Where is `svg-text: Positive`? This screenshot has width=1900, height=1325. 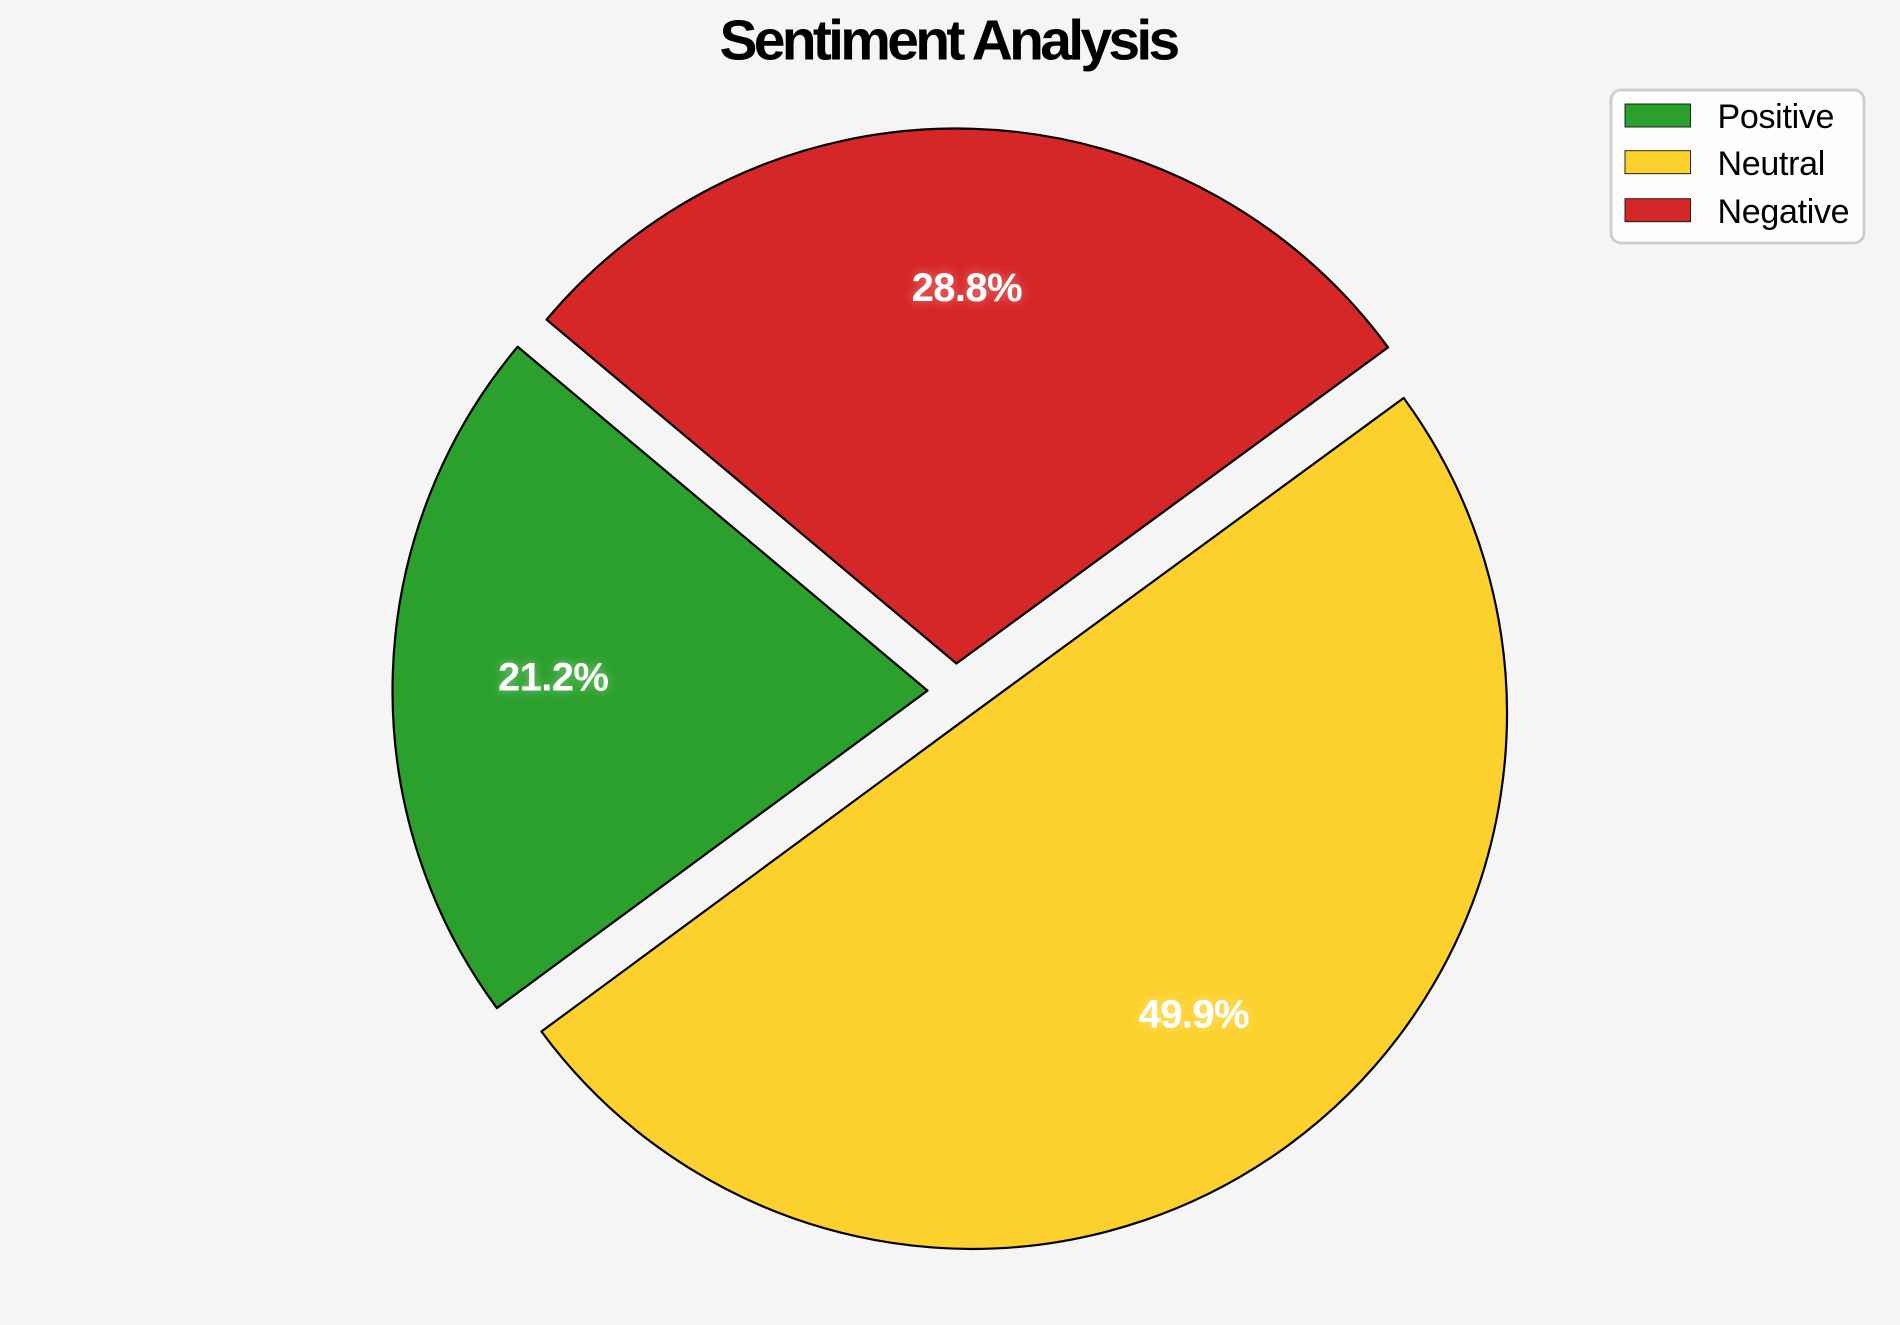 svg-text: Positive is located at coordinates (1776, 117).